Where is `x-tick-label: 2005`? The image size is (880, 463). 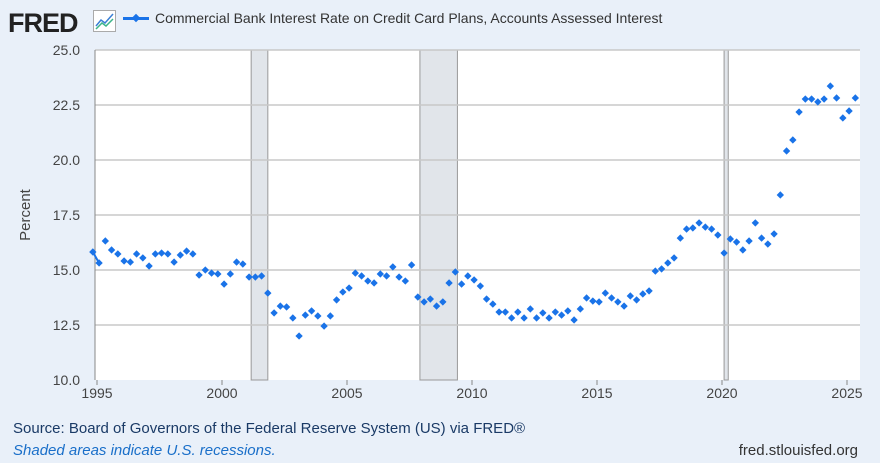 x-tick-label: 2005 is located at coordinates (346, 393).